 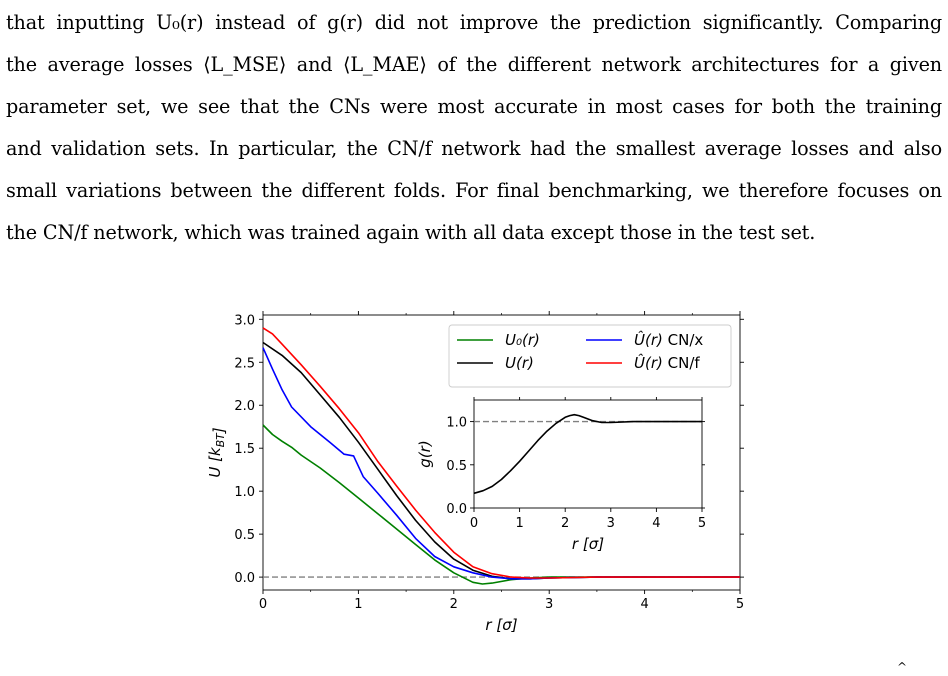 What do you see at coordinates (244, 406) in the screenshot?
I see `y-tick-label: 2.0` at bounding box center [244, 406].